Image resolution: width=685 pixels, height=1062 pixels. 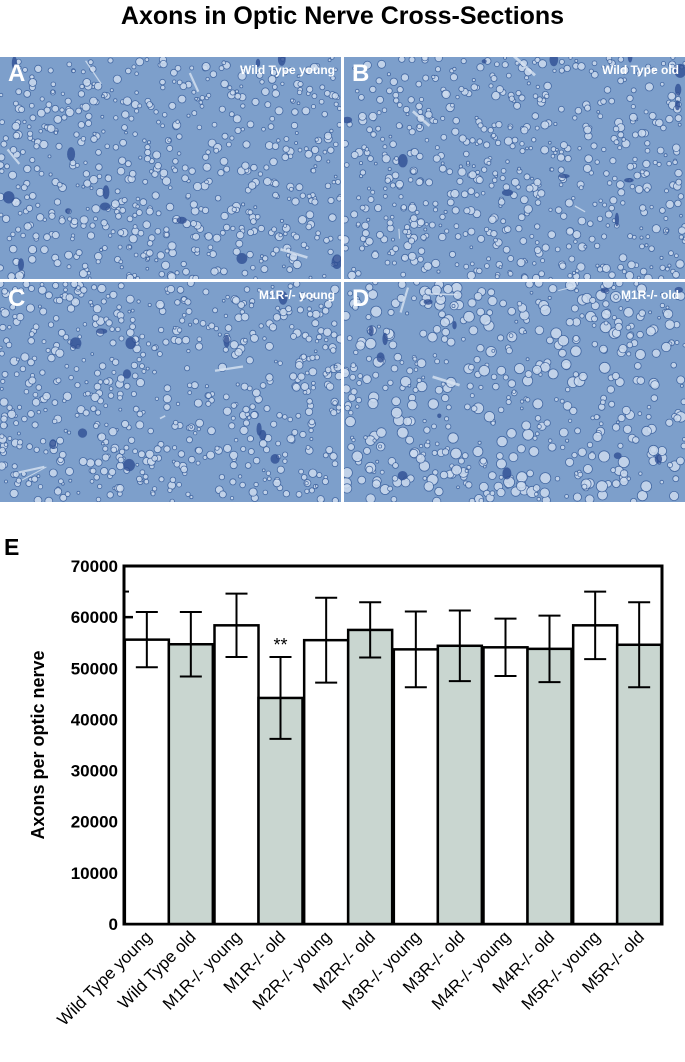 What do you see at coordinates (650, 295) in the screenshot?
I see `panel-caption: M1R-/- old` at bounding box center [650, 295].